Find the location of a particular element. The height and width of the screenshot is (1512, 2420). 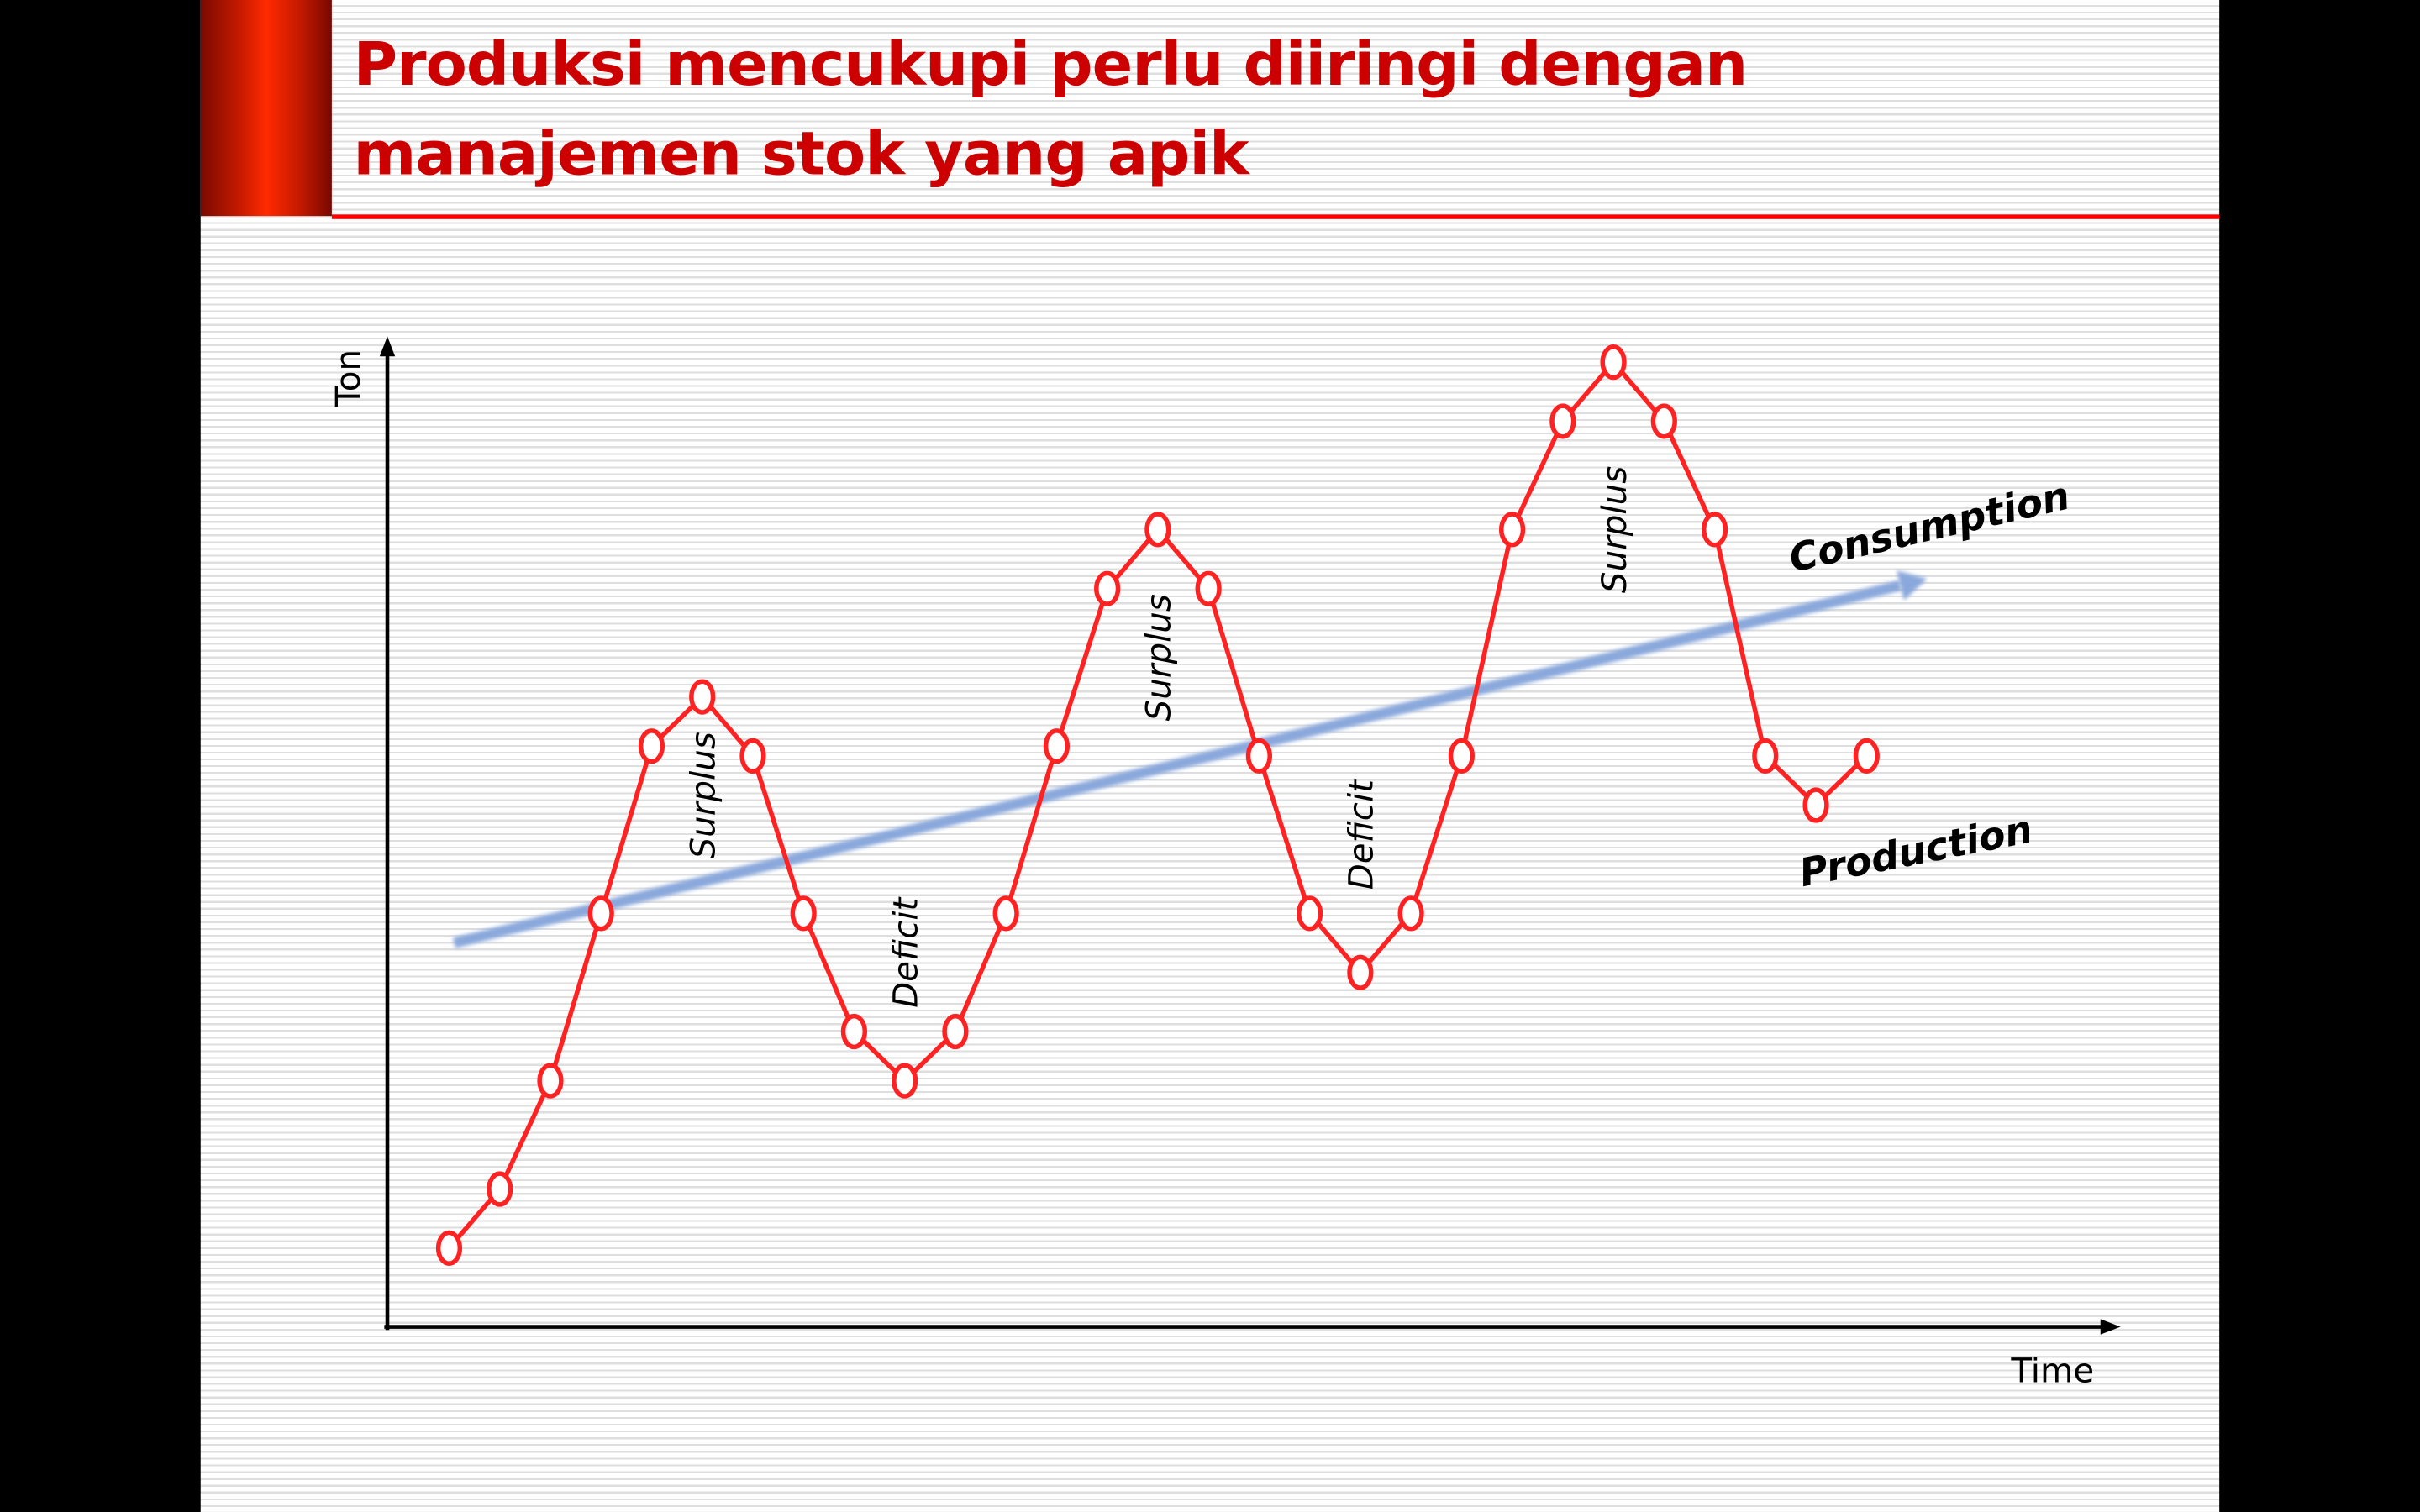

y-axis-arrow is located at coordinates (387, 346).